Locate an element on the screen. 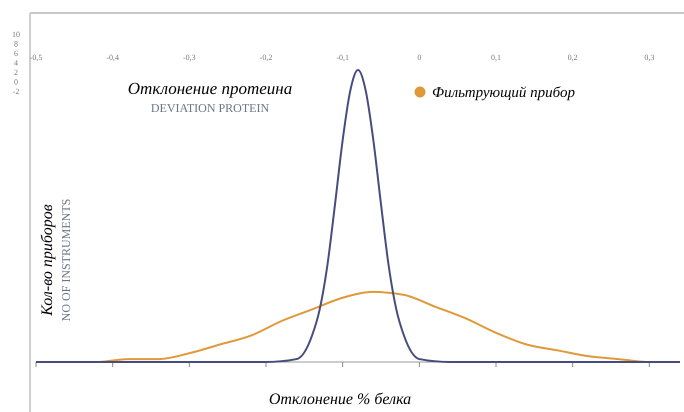  x-axis-title: Отклонение % белка is located at coordinates (340, 399).